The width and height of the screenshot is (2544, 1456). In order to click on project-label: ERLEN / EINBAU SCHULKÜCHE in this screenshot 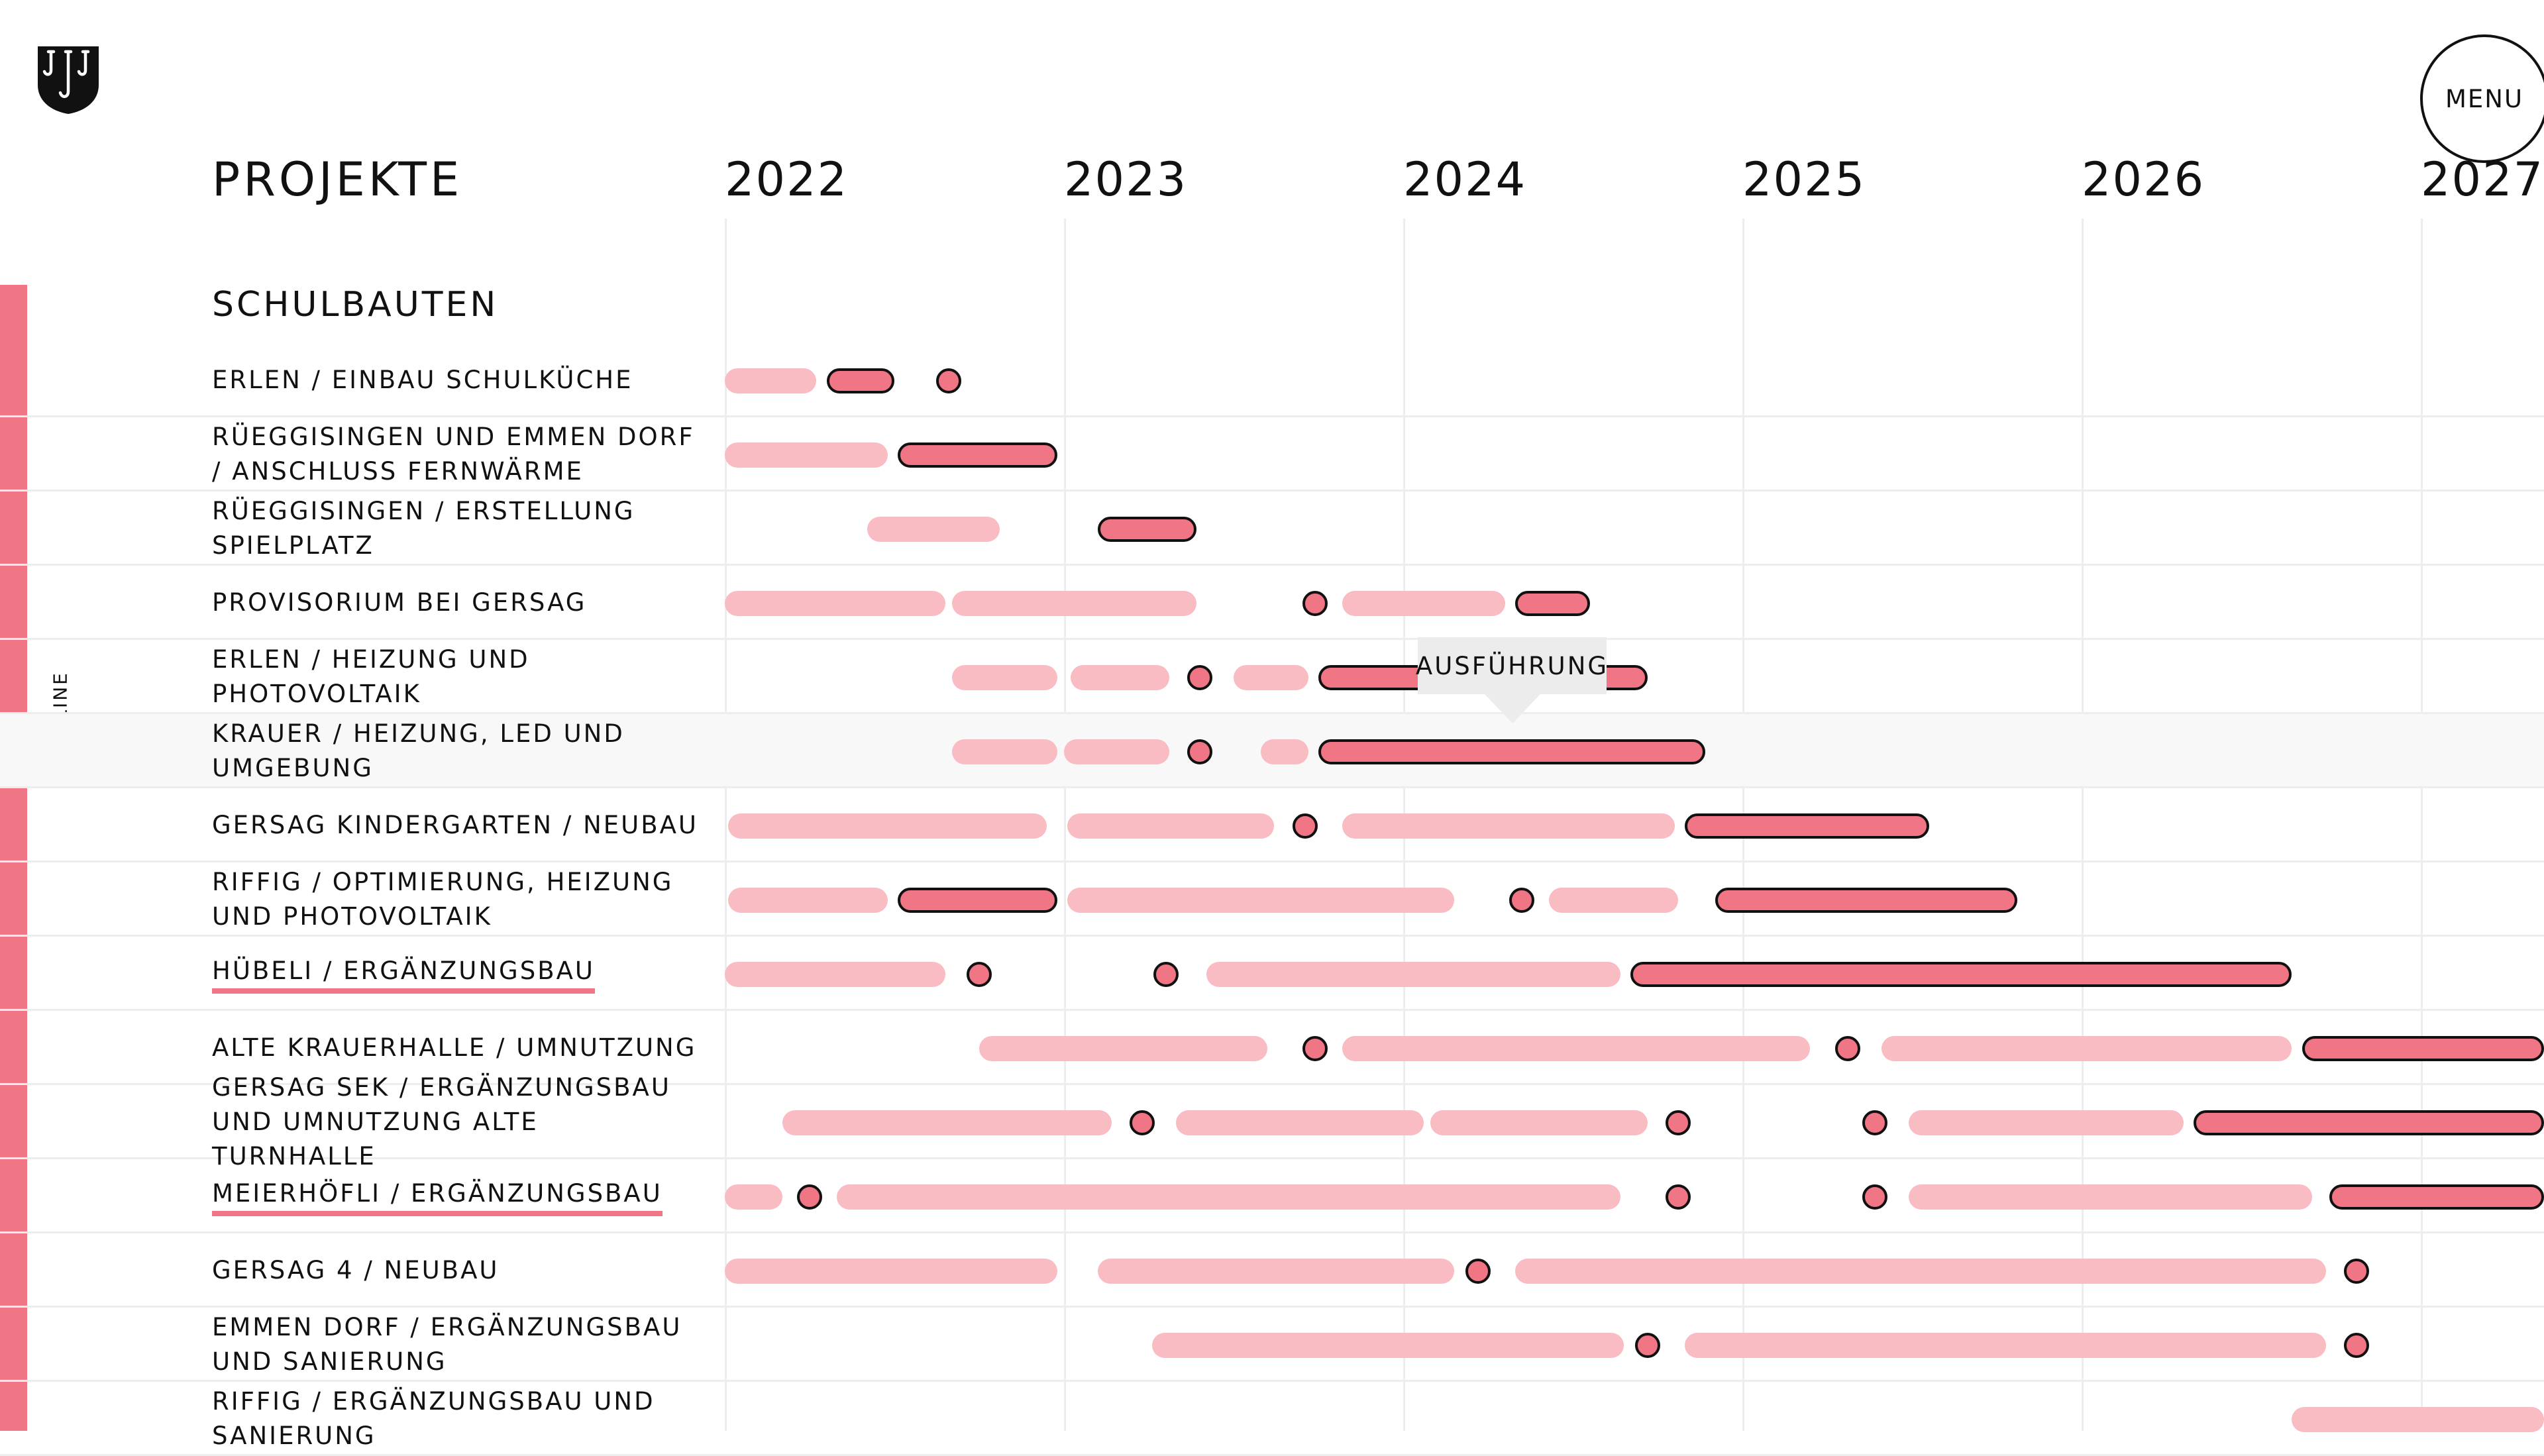, I will do `click(457, 380)`.